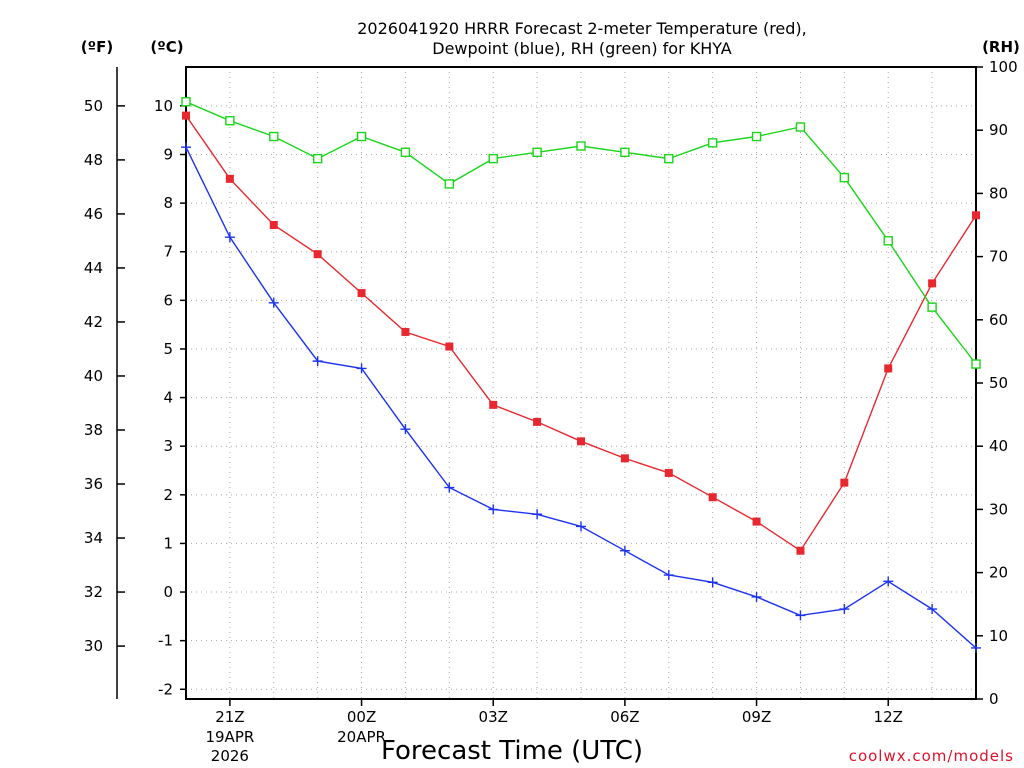 Image resolution: width=1024 pixels, height=768 pixels. I want to click on rh-unit-label: (RH), so click(1001, 47).